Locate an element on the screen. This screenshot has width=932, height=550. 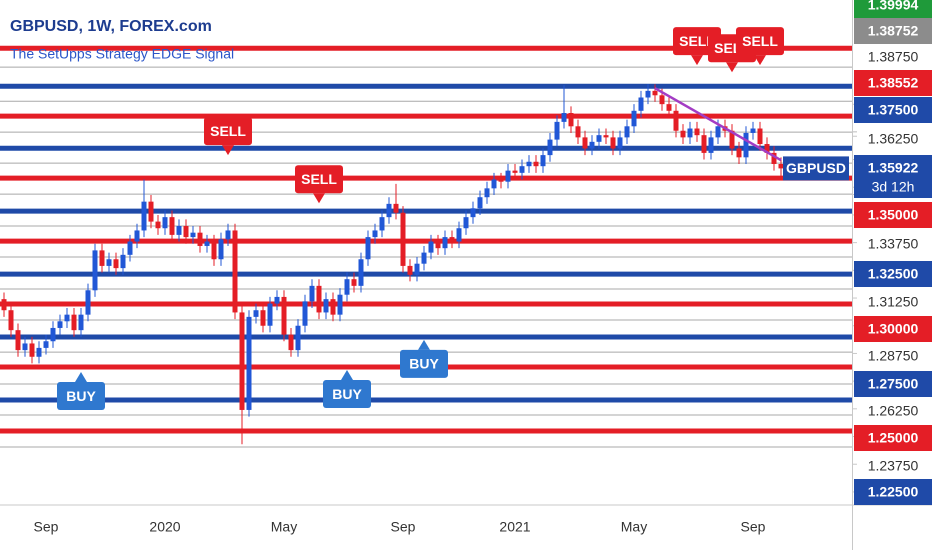
symbol-badge is located at coordinates (816, 168).